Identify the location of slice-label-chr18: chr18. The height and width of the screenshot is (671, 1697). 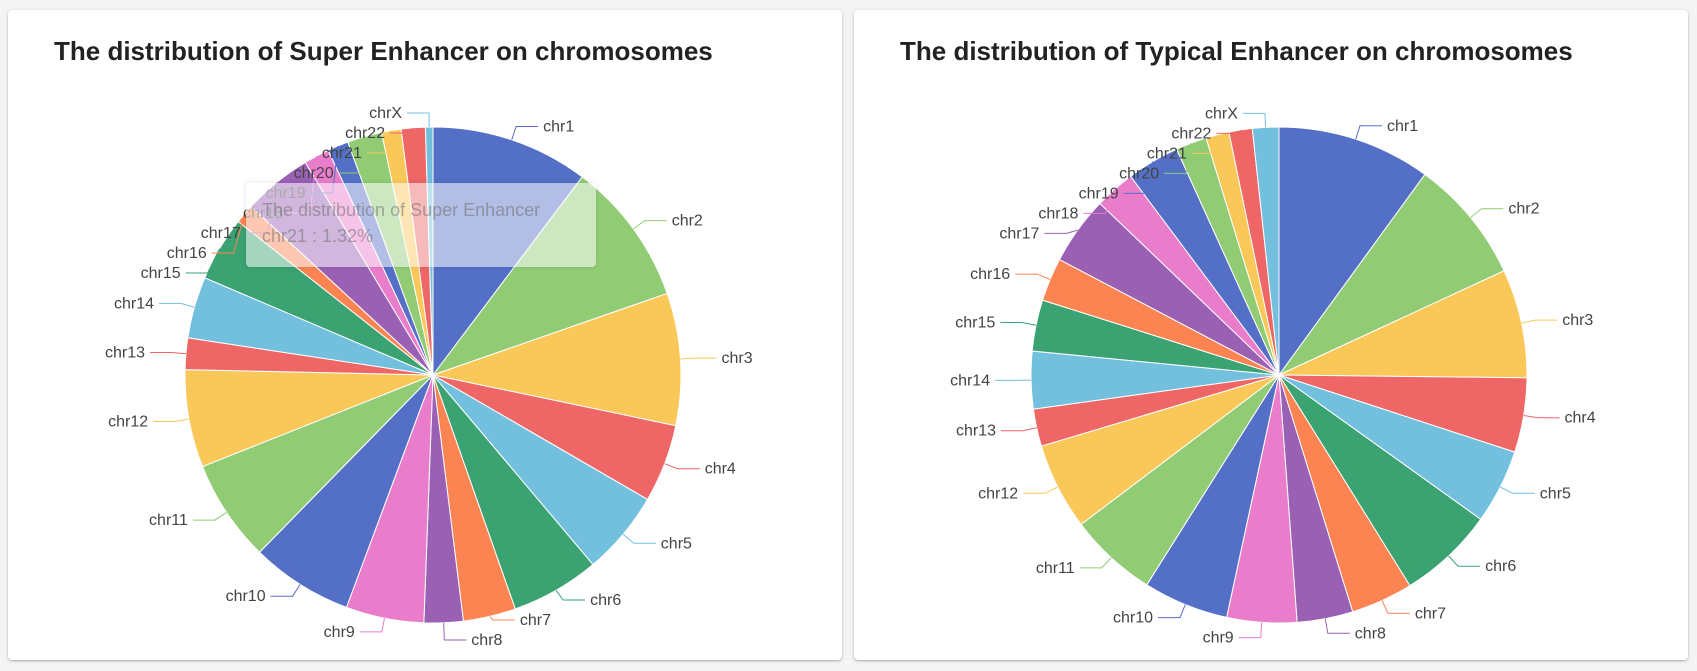
(1058, 213).